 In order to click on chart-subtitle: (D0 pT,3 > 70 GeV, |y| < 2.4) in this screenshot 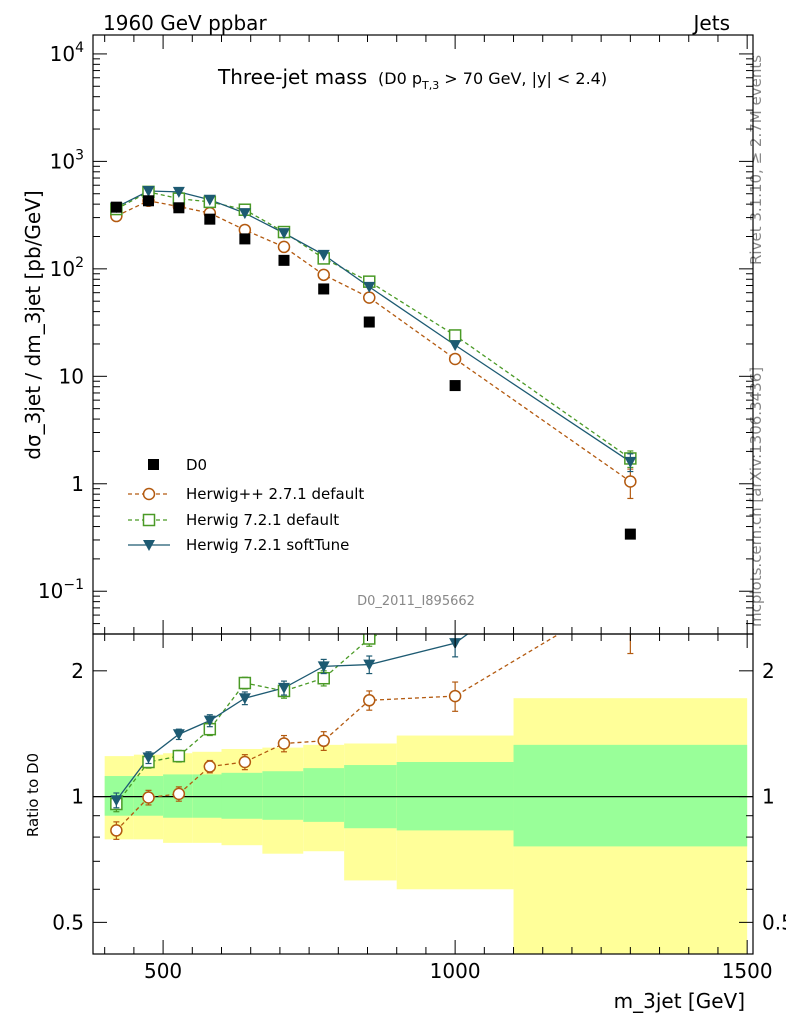, I will do `click(492, 80)`.